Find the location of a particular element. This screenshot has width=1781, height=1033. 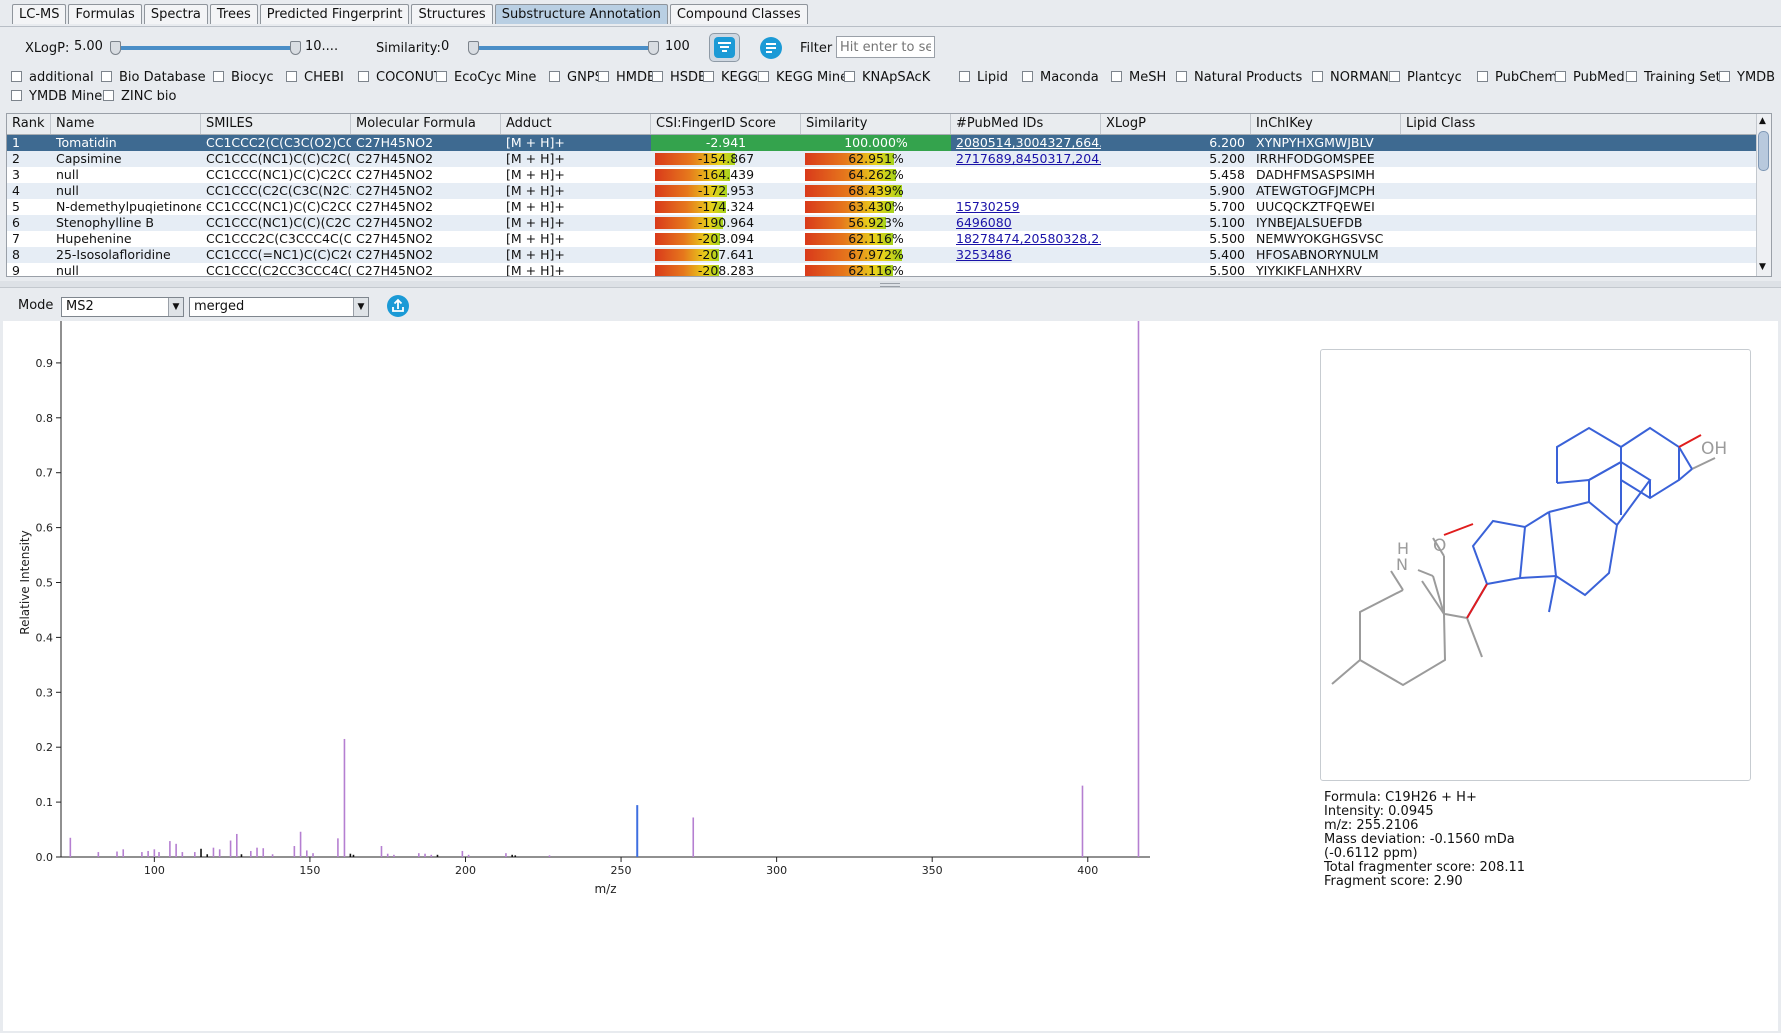

xlogp-slider is located at coordinates (206, 48).